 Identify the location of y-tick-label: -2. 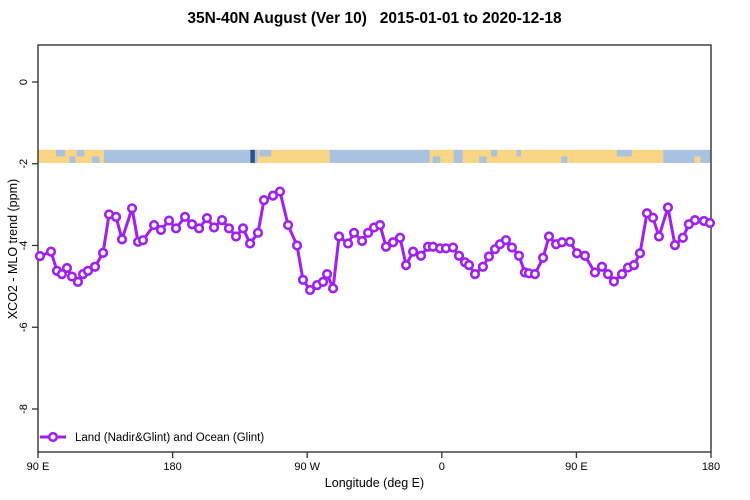
(24, 164).